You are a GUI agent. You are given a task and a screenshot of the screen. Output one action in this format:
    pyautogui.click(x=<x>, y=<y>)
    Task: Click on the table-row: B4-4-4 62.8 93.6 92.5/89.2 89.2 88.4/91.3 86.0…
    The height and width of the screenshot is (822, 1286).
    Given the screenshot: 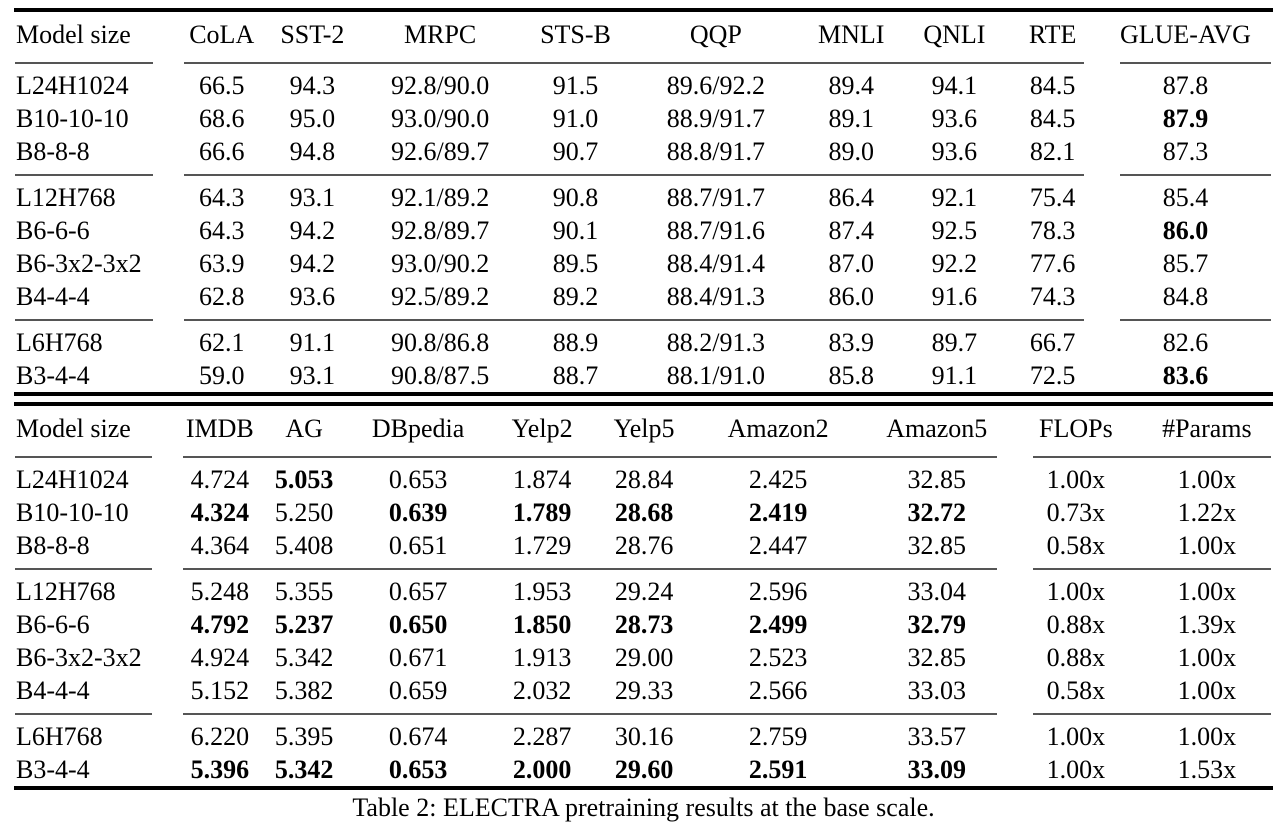 What is the action you would take?
    pyautogui.click(x=643, y=296)
    